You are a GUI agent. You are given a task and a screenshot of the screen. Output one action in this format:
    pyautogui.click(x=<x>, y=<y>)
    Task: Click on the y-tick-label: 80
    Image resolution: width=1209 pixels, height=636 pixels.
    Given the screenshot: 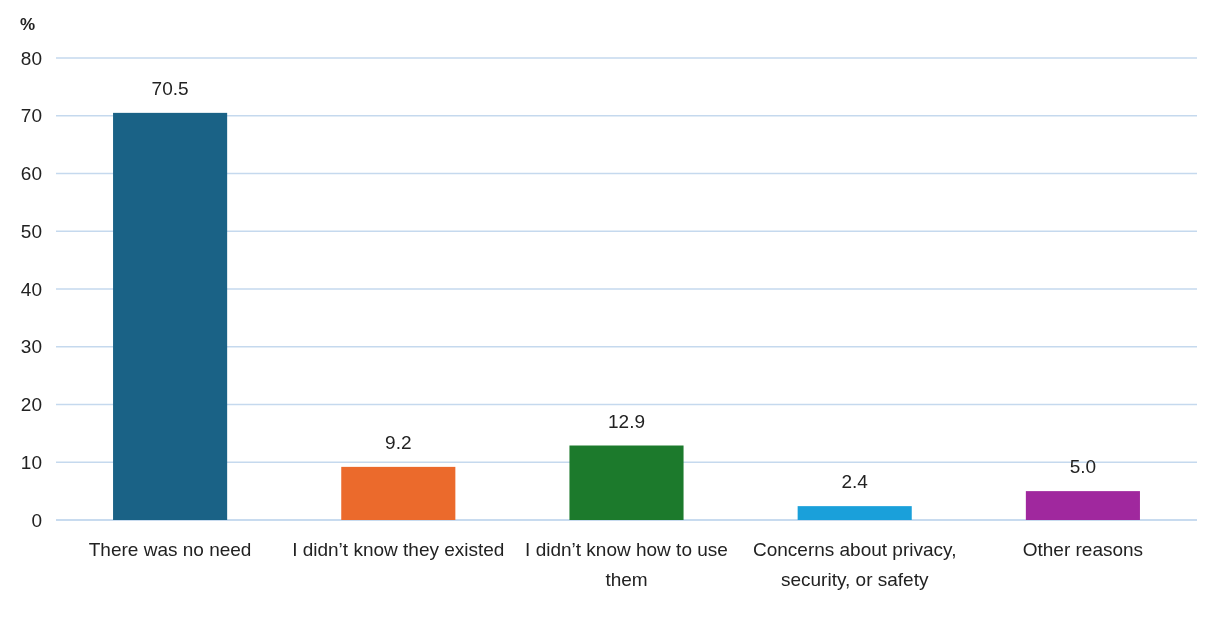 What is the action you would take?
    pyautogui.click(x=31, y=58)
    